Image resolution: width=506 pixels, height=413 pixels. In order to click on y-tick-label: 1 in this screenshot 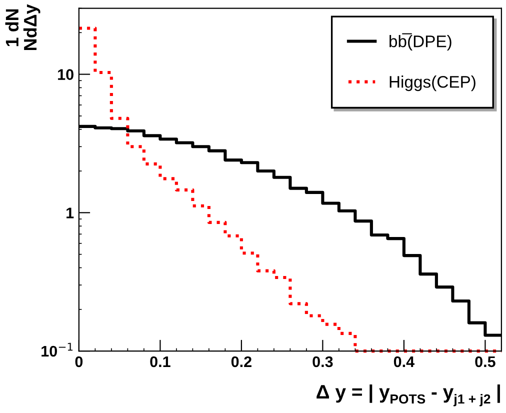, I will do `click(70, 213)`.